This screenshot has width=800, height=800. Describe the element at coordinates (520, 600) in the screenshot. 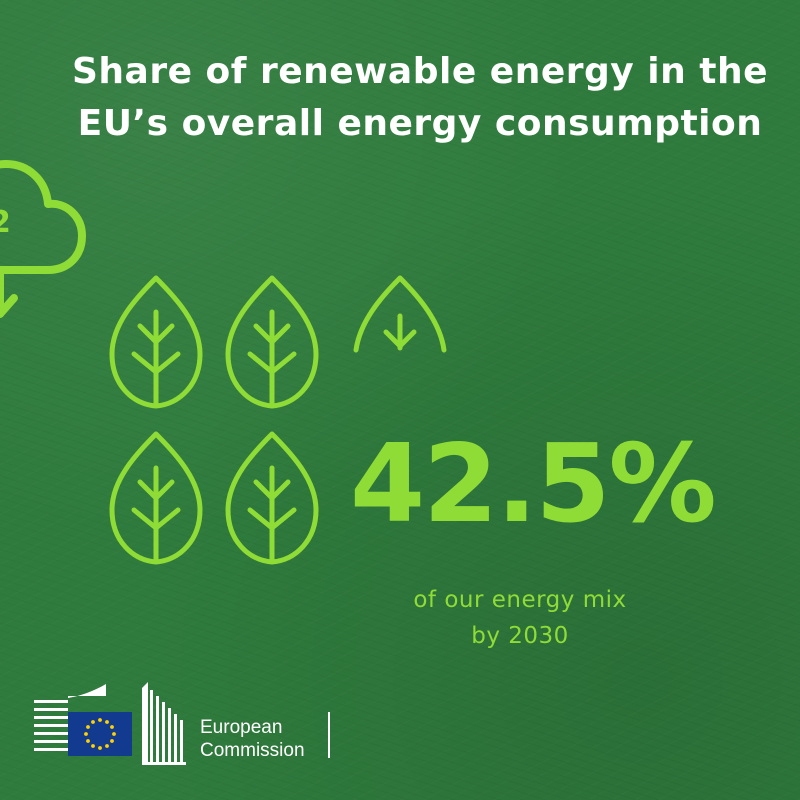

I see `caption-line-1: of our energy mix` at that location.